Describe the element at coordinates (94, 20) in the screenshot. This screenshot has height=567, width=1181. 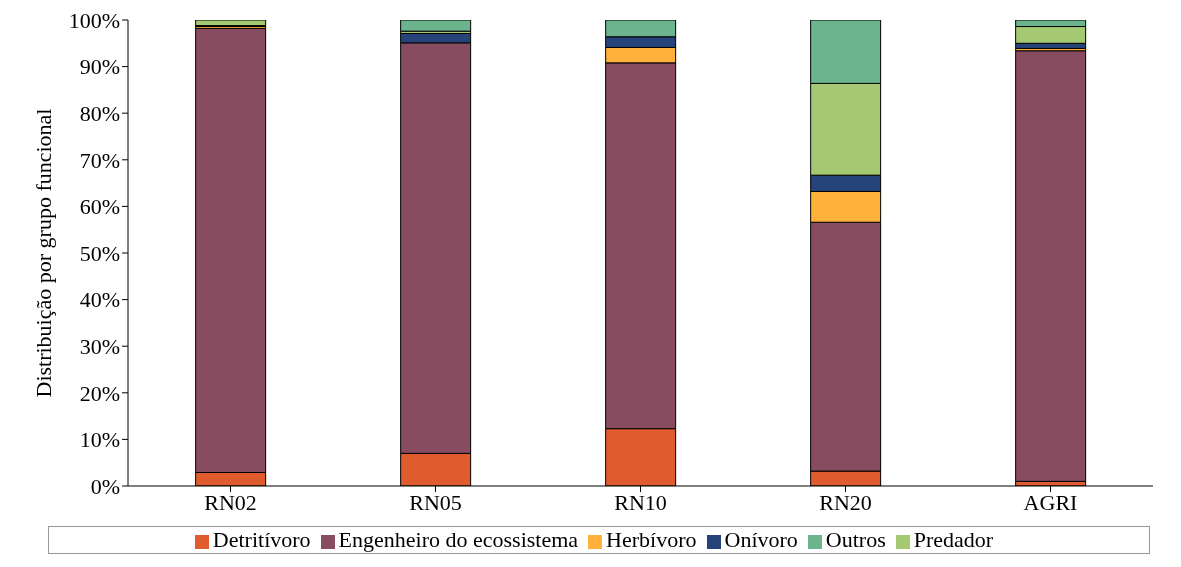
I see `y-tick-label: 100%` at that location.